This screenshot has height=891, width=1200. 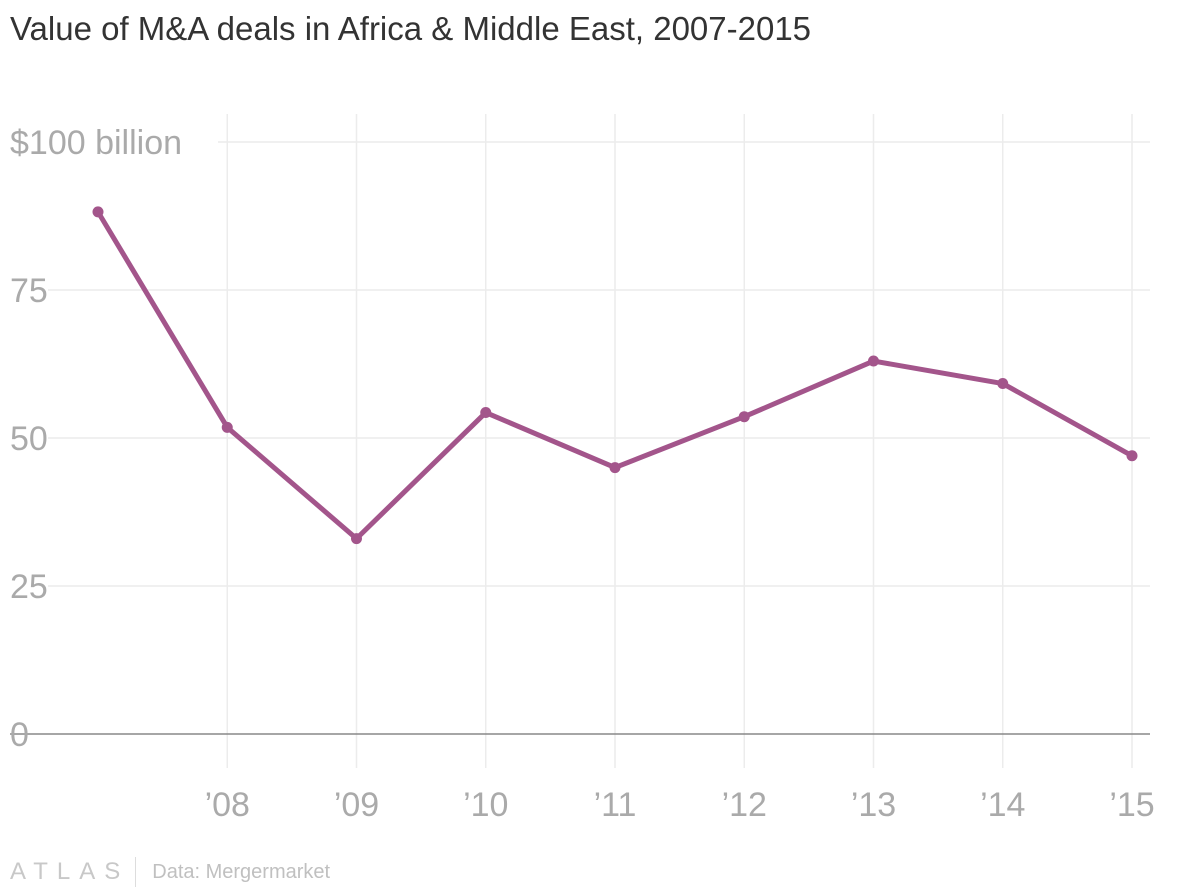 I want to click on x-tick-label: ’08, so click(x=227, y=805).